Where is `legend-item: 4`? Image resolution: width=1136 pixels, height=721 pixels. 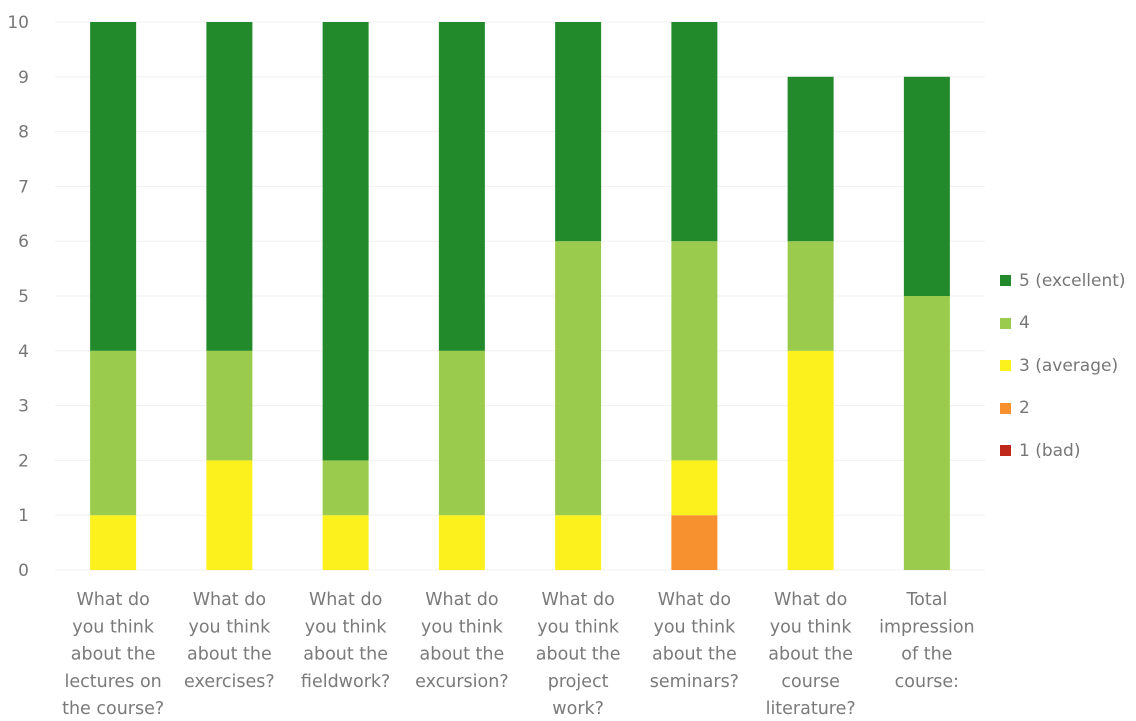
legend-item: 4 is located at coordinates (1068, 323).